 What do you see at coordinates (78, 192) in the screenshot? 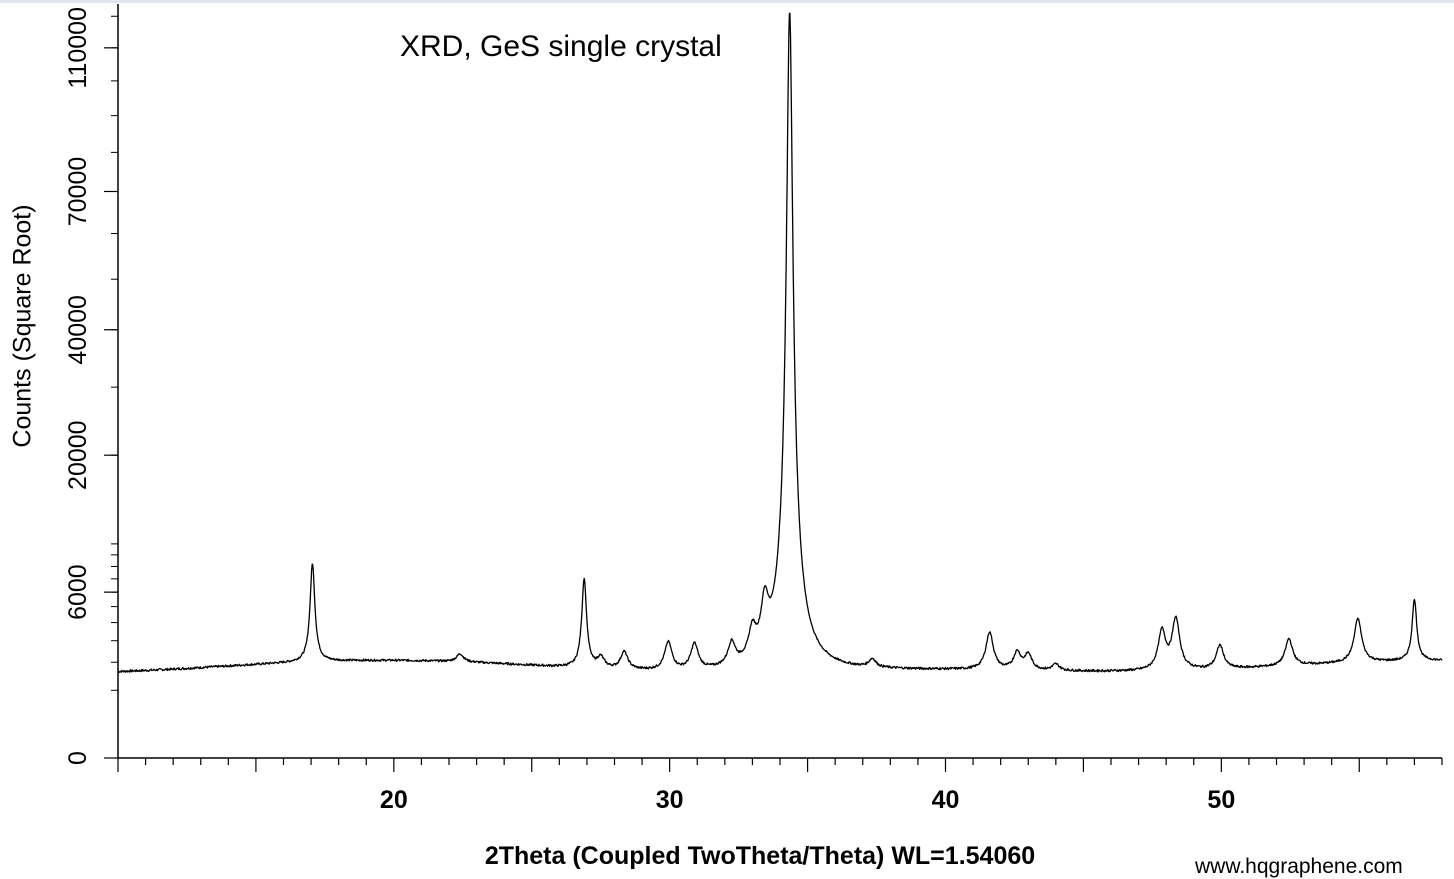
I see `y-tick-label: 70000` at bounding box center [78, 192].